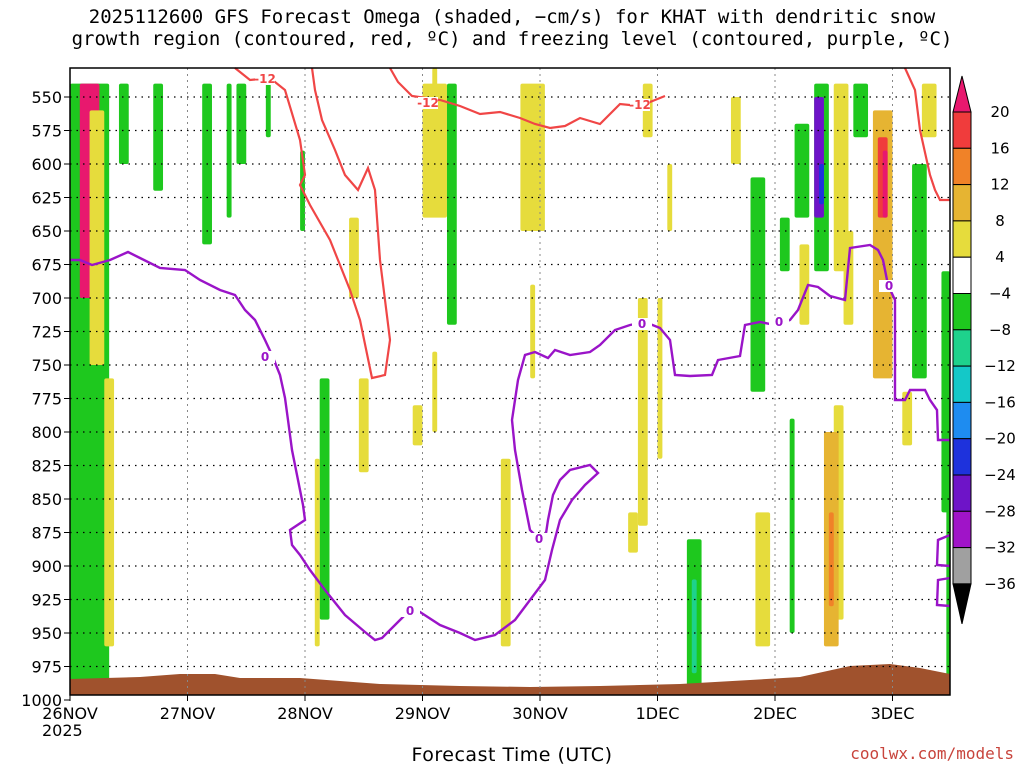 This screenshot has width=1024, height=768. Describe the element at coordinates (423, 713) in the screenshot. I see `x-tick-label: 29NOV` at that location.